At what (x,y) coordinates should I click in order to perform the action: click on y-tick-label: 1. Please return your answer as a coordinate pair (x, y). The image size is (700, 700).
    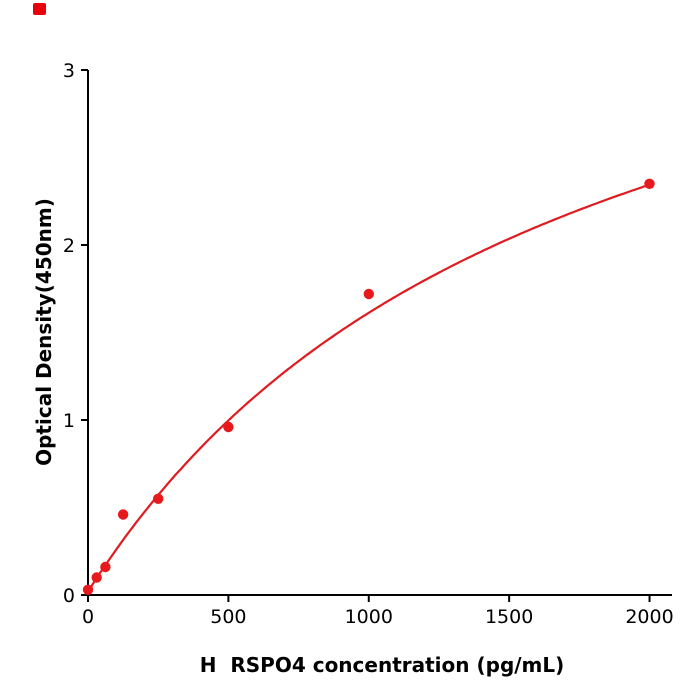
    Looking at the image, I should click on (69, 421).